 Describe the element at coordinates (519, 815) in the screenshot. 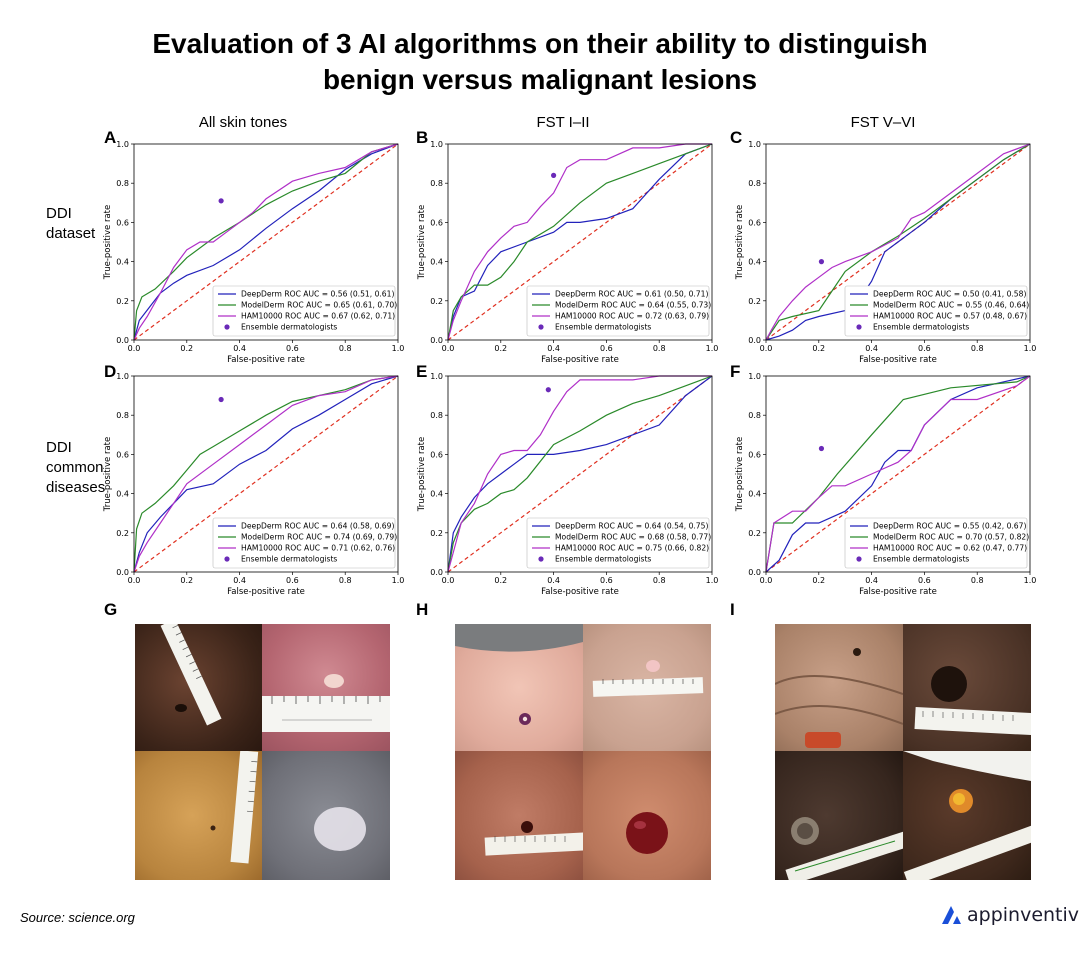

I see `lesion-photo-h3` at that location.